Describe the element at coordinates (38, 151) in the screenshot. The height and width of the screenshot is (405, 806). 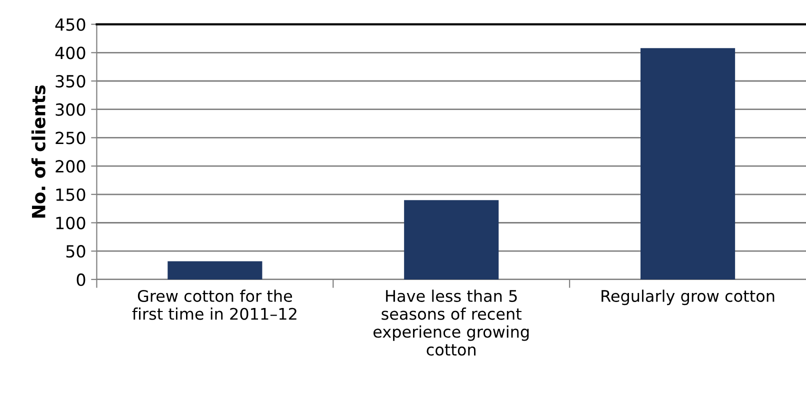
I see `y-axis-title: No. of clients` at that location.